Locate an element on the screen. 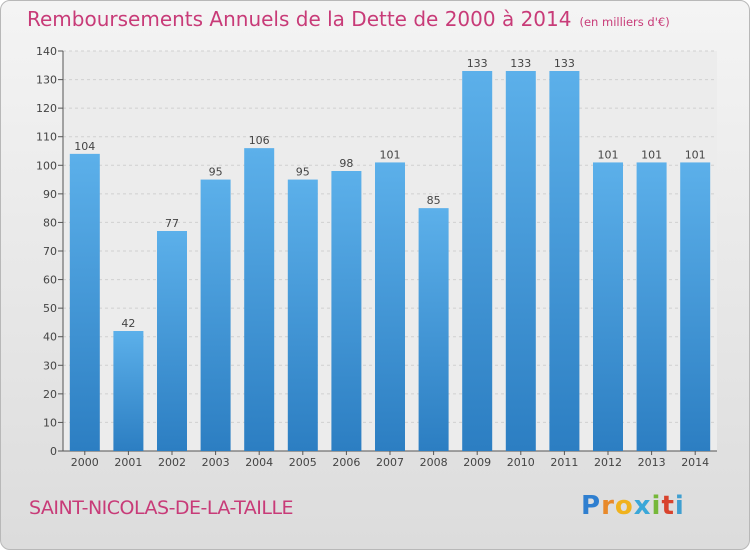  y-tick-label: 0 is located at coordinates (53, 451).